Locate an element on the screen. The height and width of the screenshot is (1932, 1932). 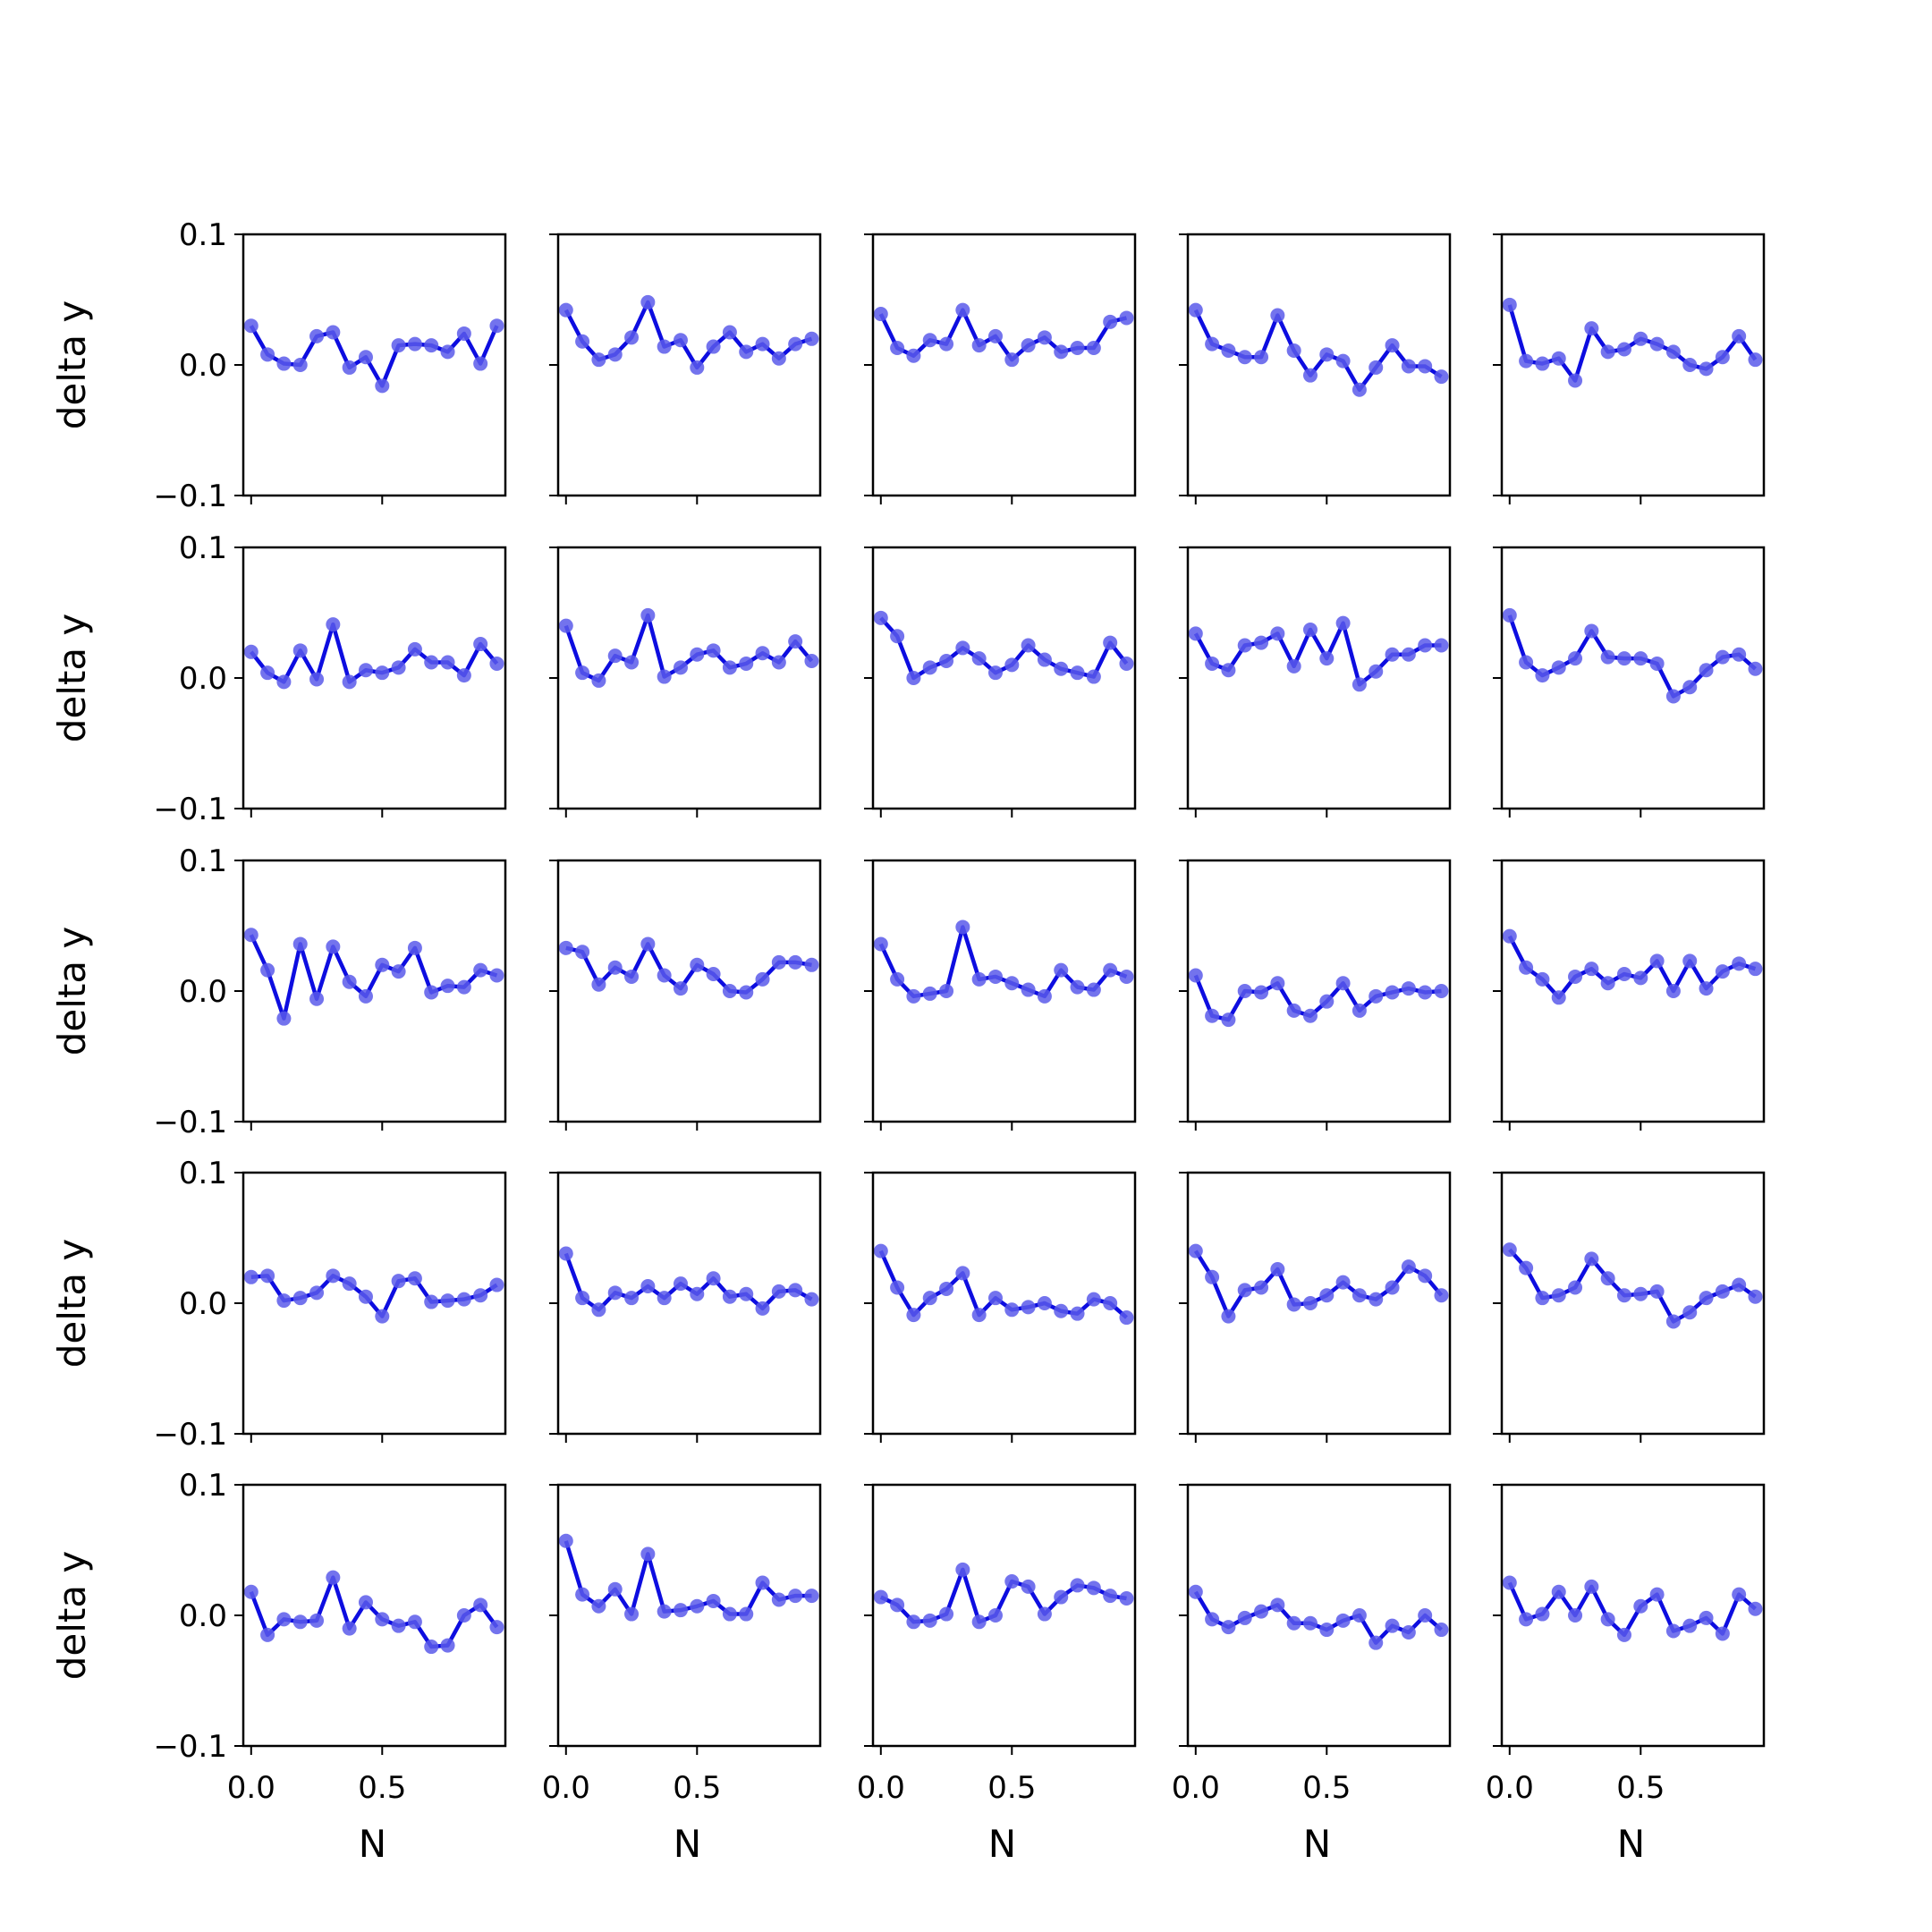
subplot is located at coordinates (1315, 368).